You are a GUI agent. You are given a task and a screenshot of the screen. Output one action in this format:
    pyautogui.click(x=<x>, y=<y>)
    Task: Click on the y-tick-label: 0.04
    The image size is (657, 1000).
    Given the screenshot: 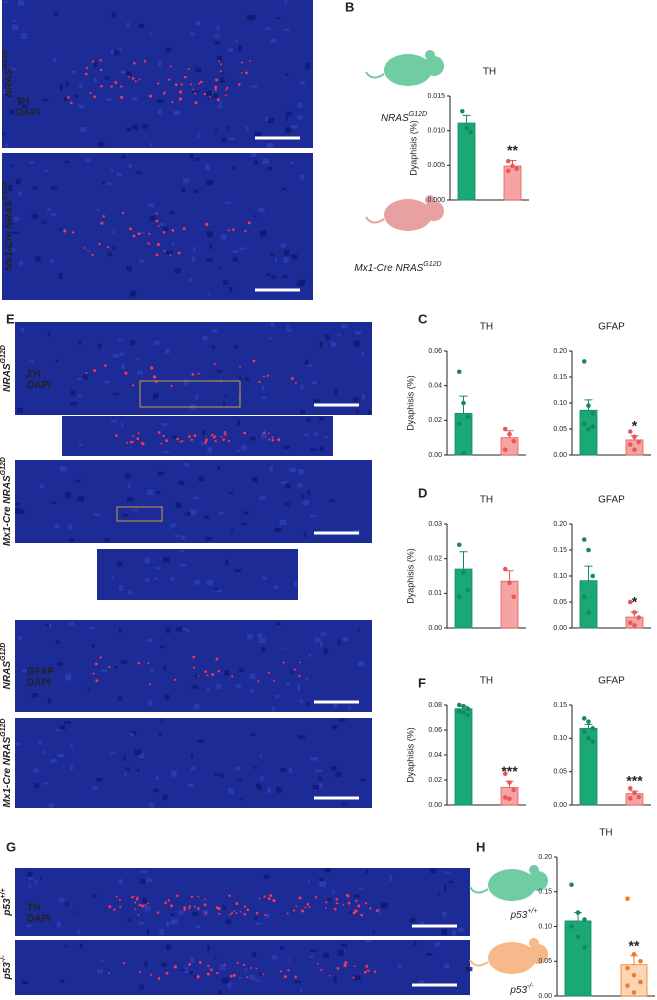 What is the action you would take?
    pyautogui.click(x=435, y=386)
    